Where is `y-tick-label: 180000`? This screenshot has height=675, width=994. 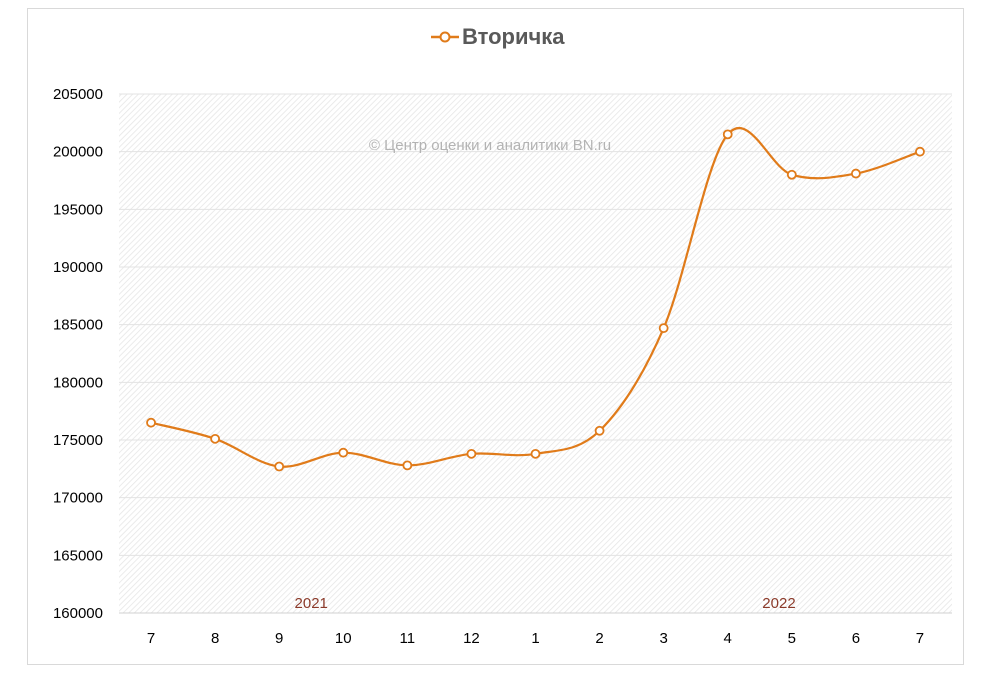
y-tick-label: 180000 is located at coordinates (78, 382).